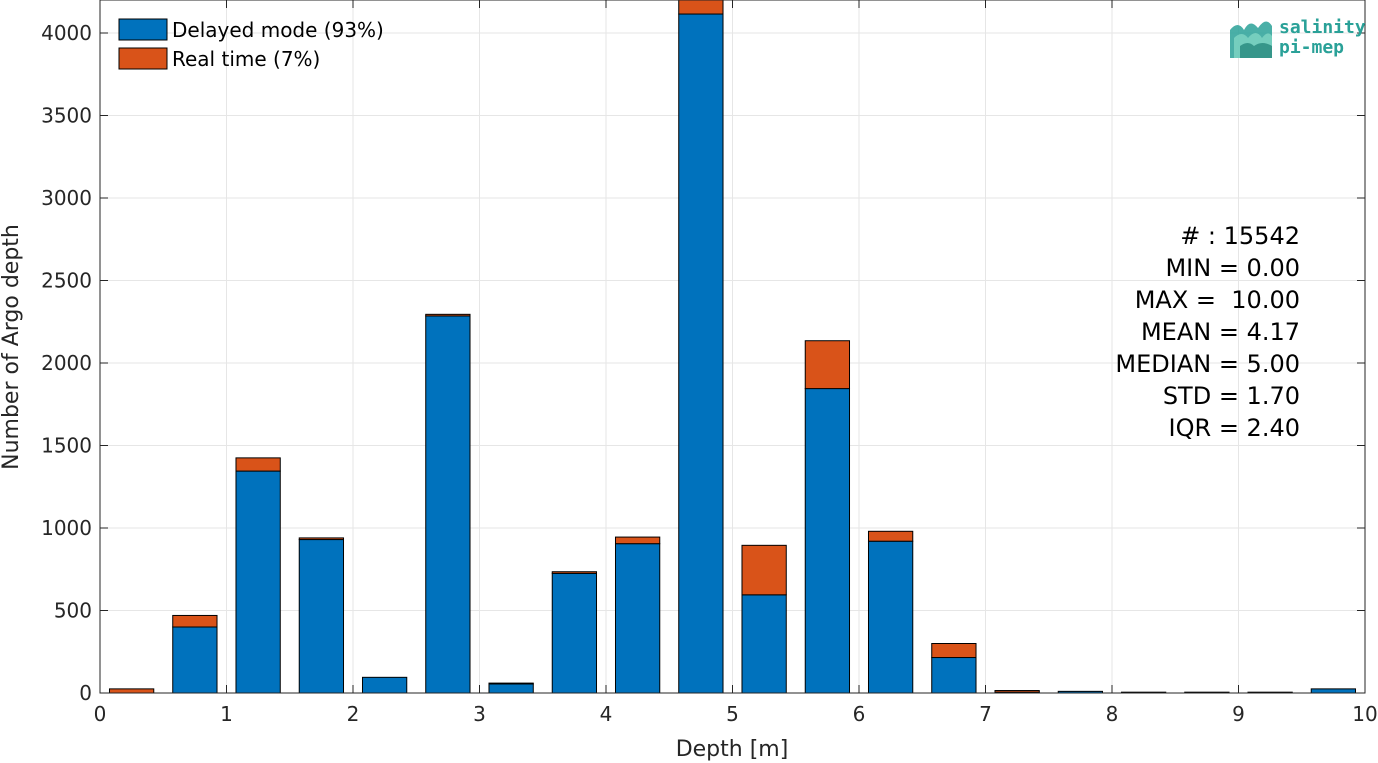 This screenshot has height=763, width=1378. What do you see at coordinates (143, 29) in the screenshot?
I see `legend-swatch-delayed` at bounding box center [143, 29].